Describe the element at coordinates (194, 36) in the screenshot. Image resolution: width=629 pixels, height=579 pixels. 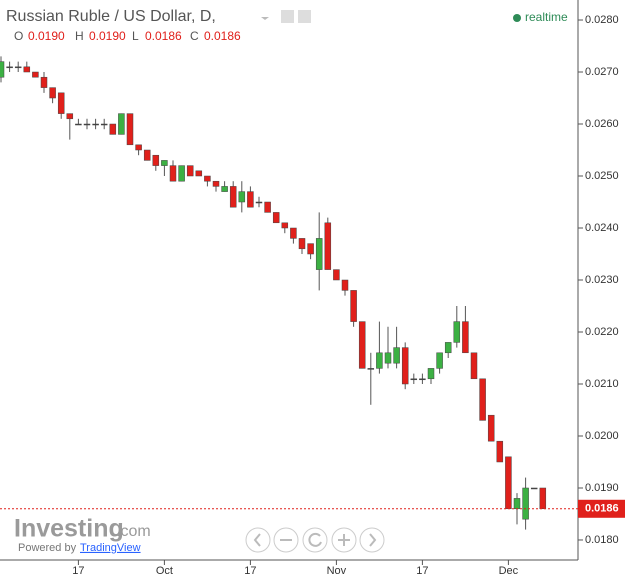
I see `close-label: C` at that location.